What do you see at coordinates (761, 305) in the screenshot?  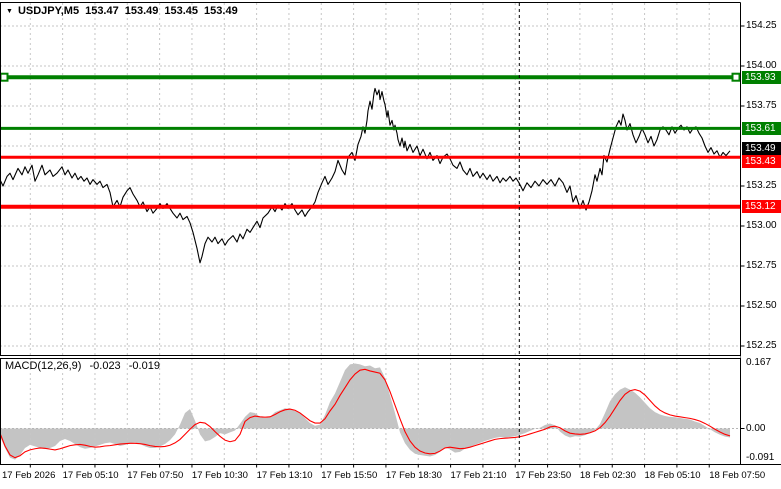 I see `price-axis-label: 152.50` at bounding box center [761, 305].